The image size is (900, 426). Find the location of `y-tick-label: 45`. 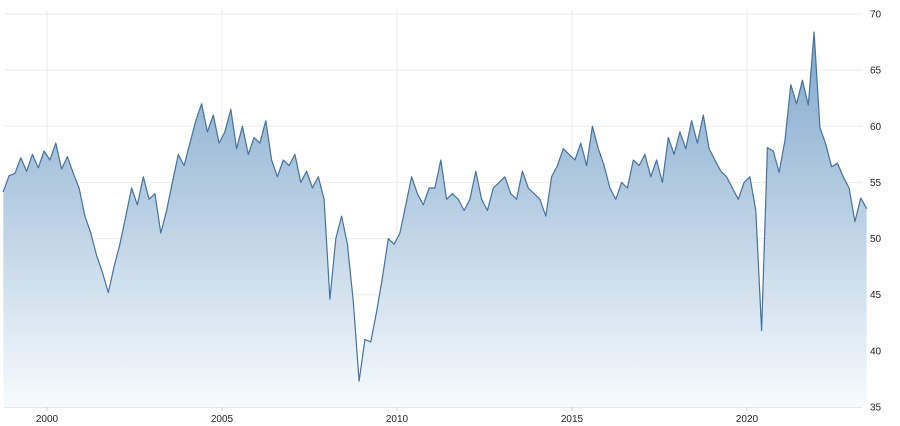

y-tick-label: 45 is located at coordinates (876, 295).